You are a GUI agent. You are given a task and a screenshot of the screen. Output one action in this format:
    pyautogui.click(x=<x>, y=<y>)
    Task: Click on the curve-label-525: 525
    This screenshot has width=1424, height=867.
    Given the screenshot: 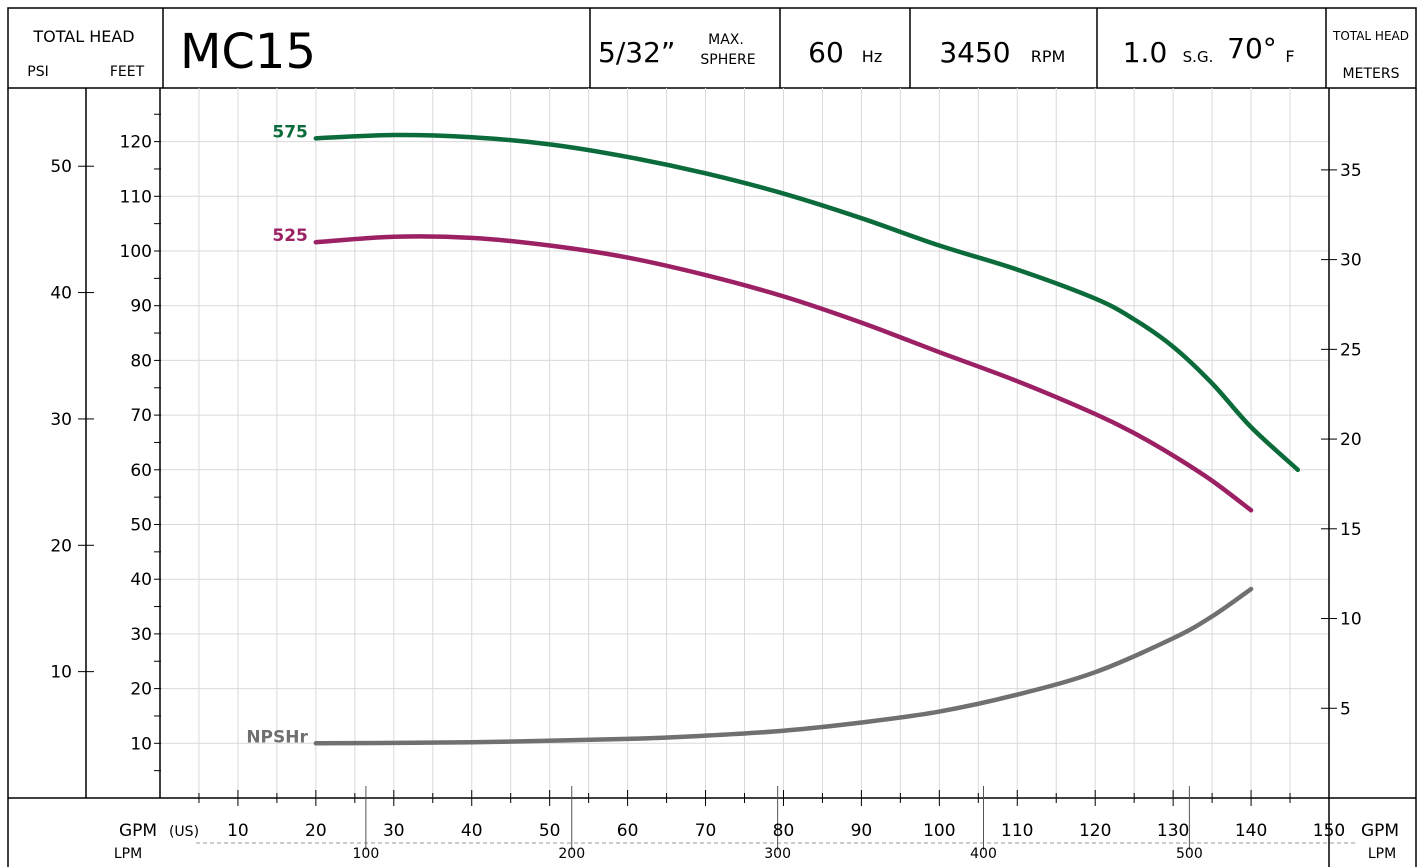 What is the action you would take?
    pyautogui.click(x=290, y=236)
    